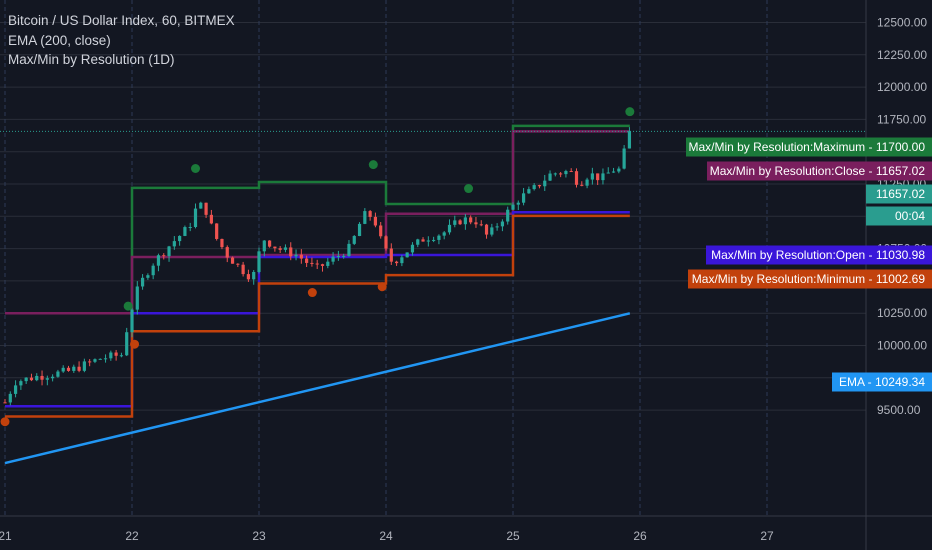 The width and height of the screenshot is (932, 550). I want to click on ema-legend: EMA (200, close), so click(59, 40).